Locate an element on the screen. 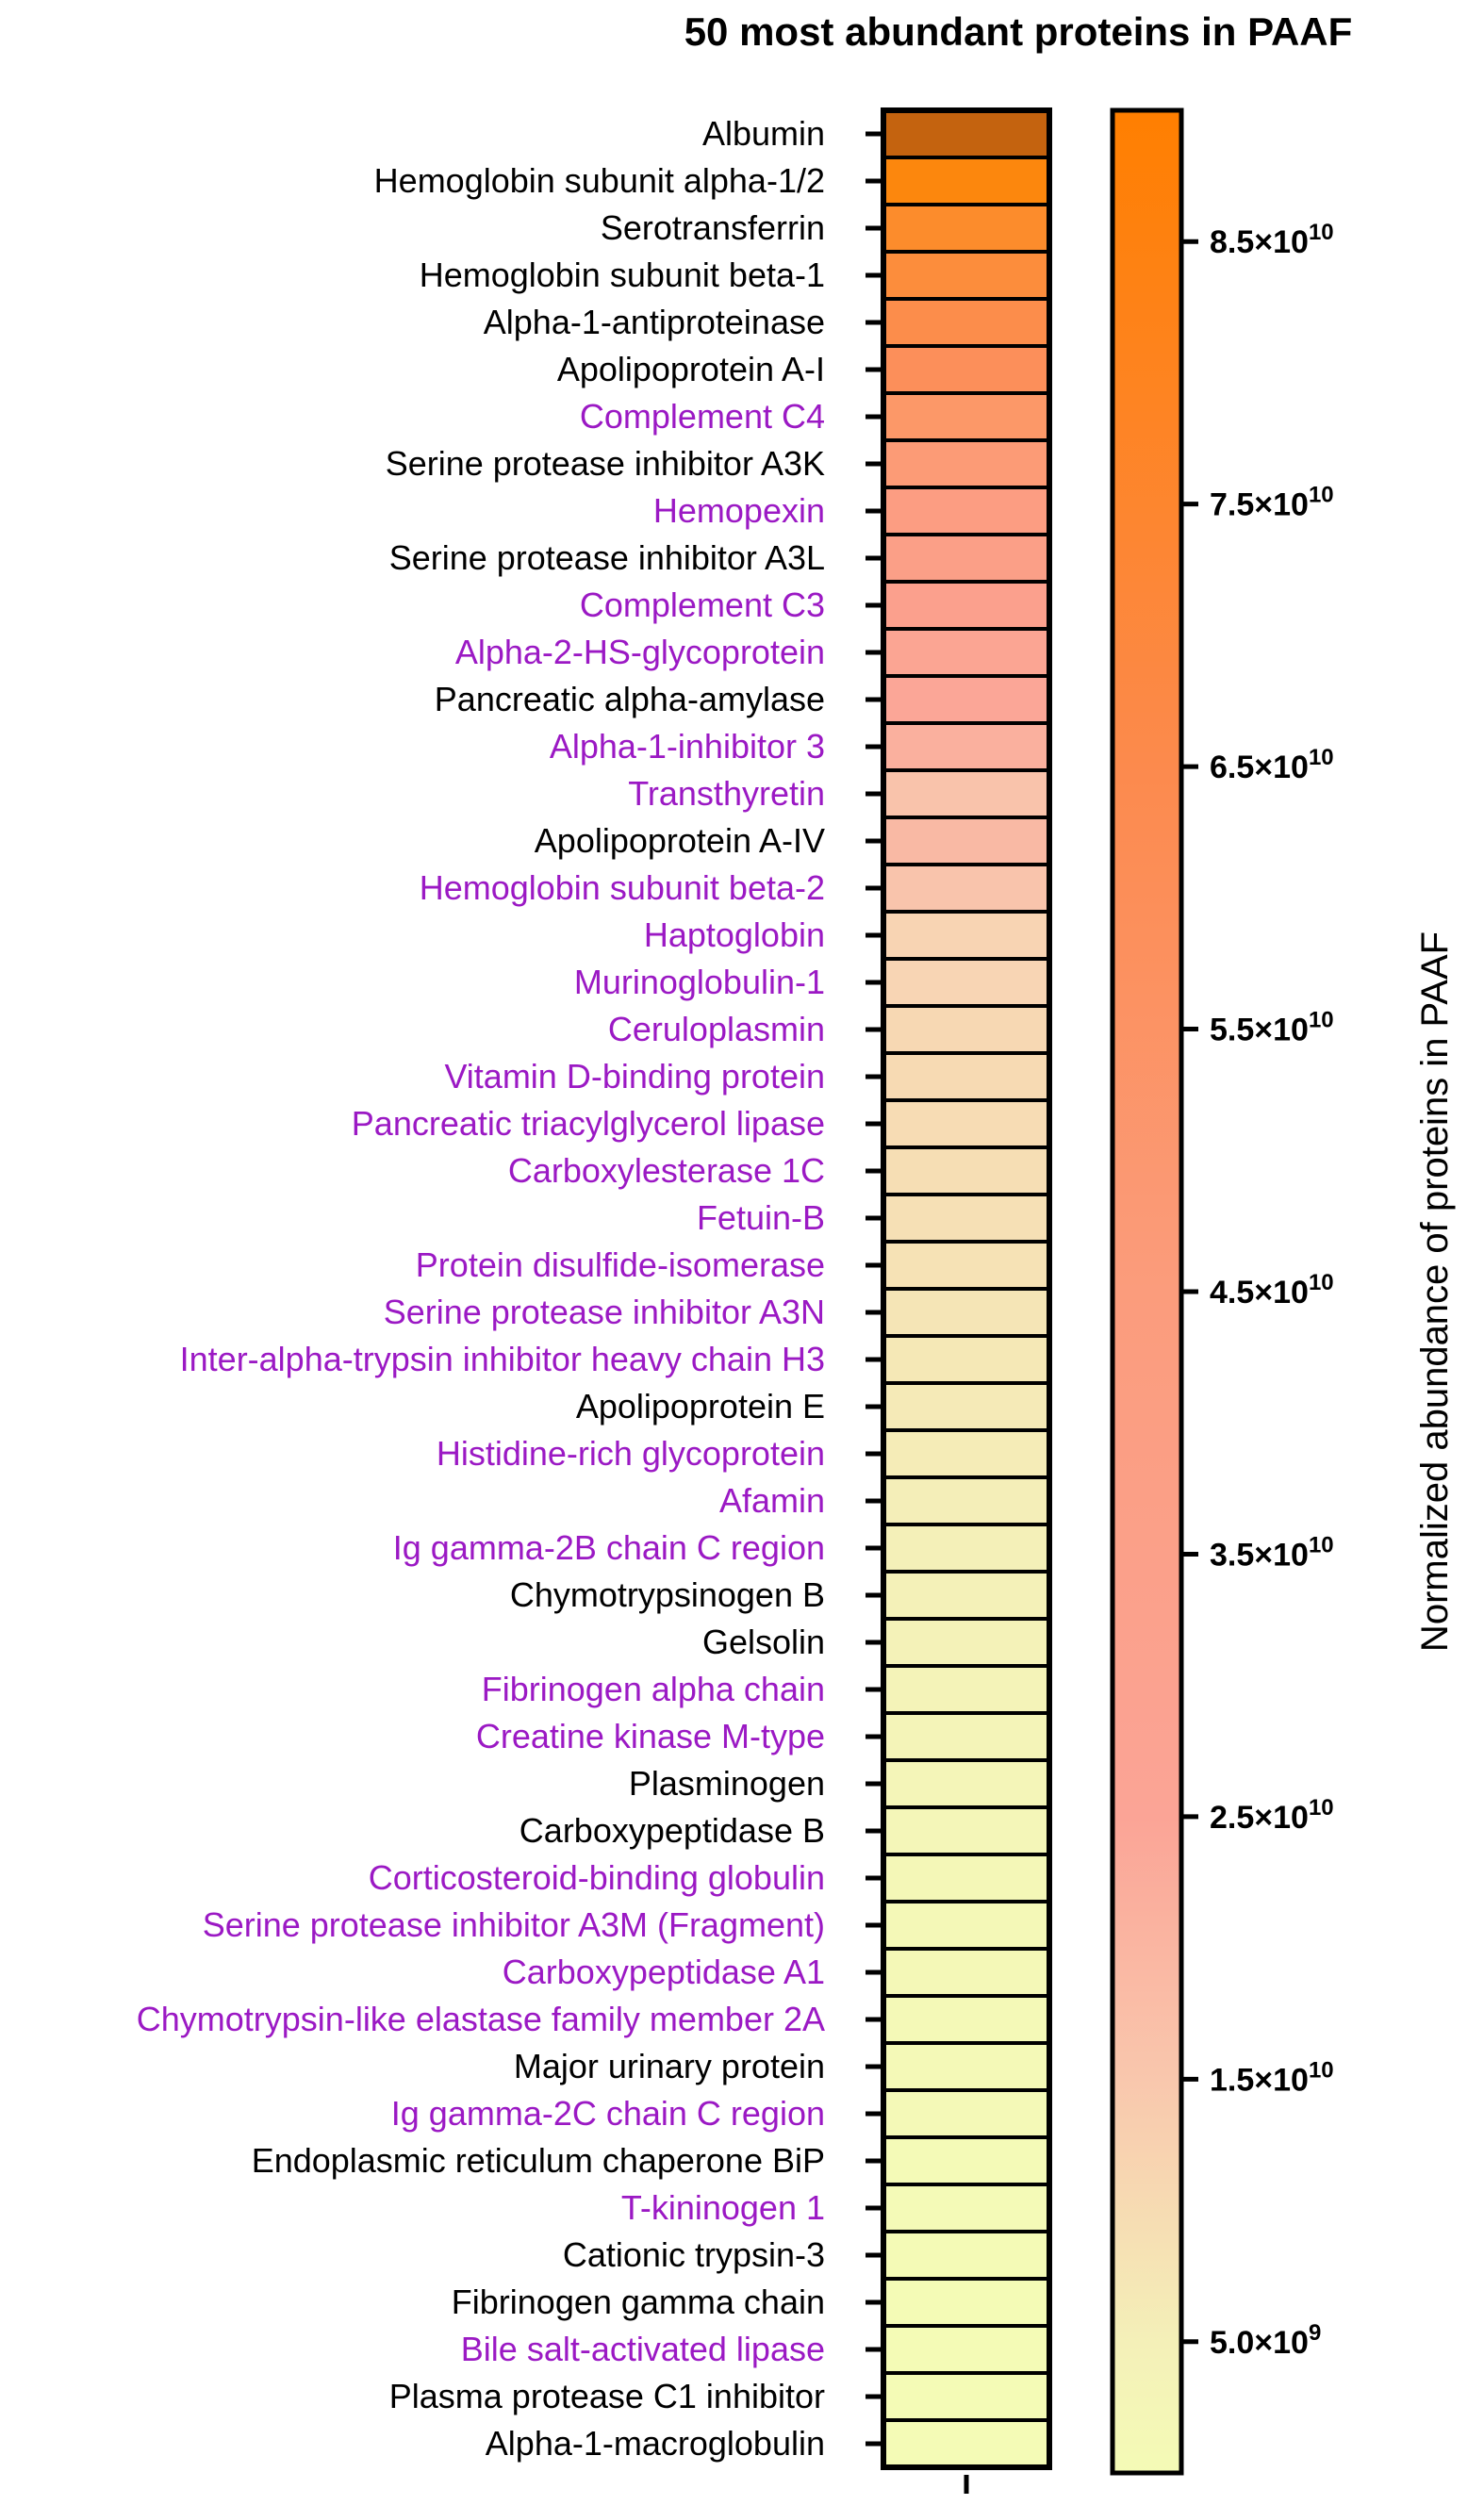 This screenshot has height=2505, width=1484. colorbar is located at coordinates (1147, 1291).